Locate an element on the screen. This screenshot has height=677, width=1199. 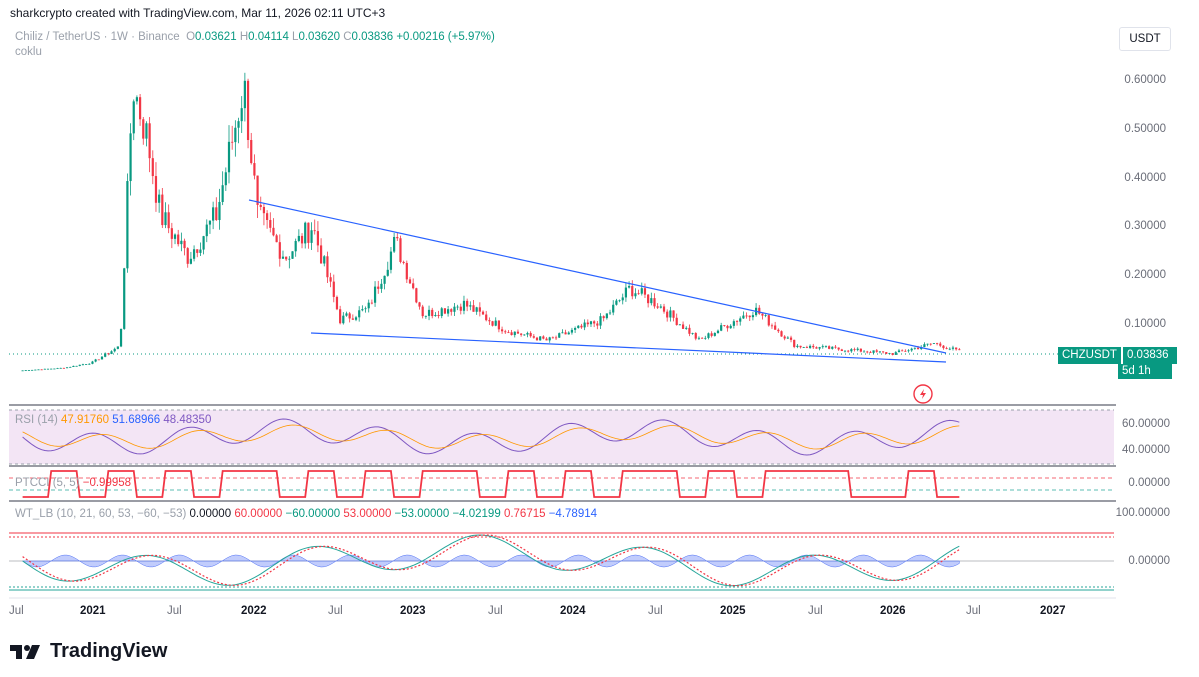
price-tick: 0.60000 is located at coordinates (1145, 80).